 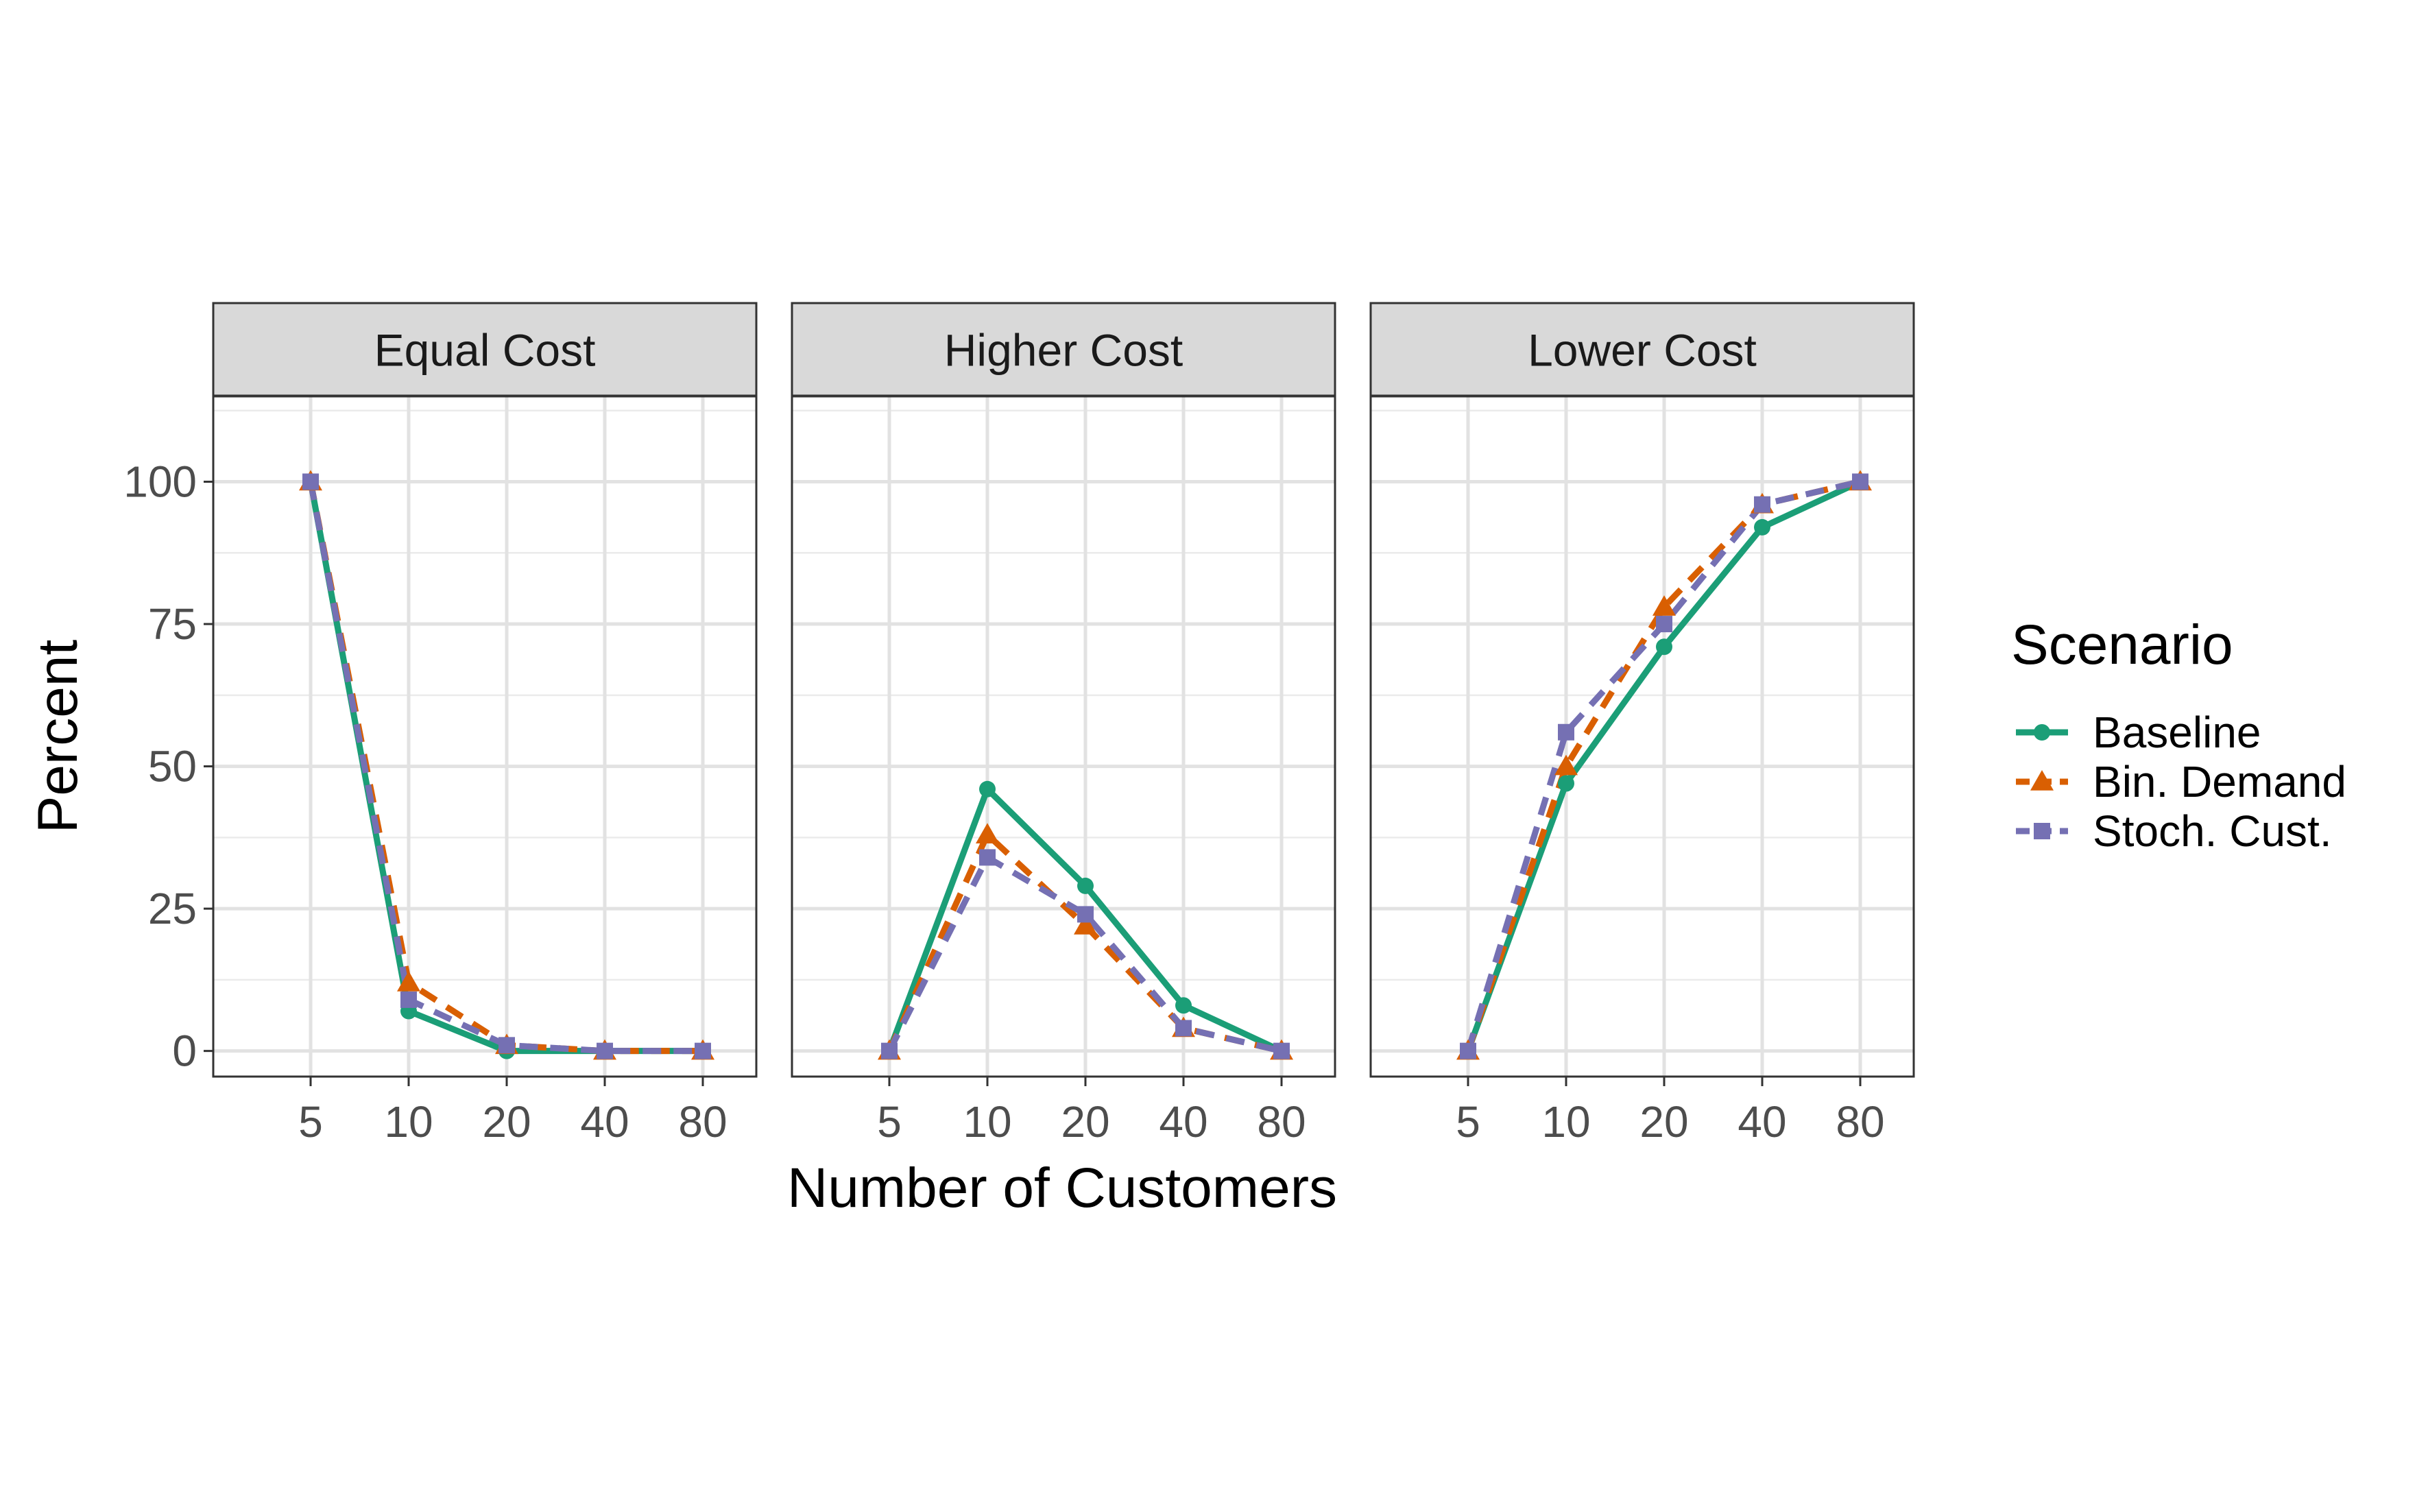 What do you see at coordinates (2212, 831) in the screenshot?
I see `legend-label: Stoch. Cust.` at bounding box center [2212, 831].